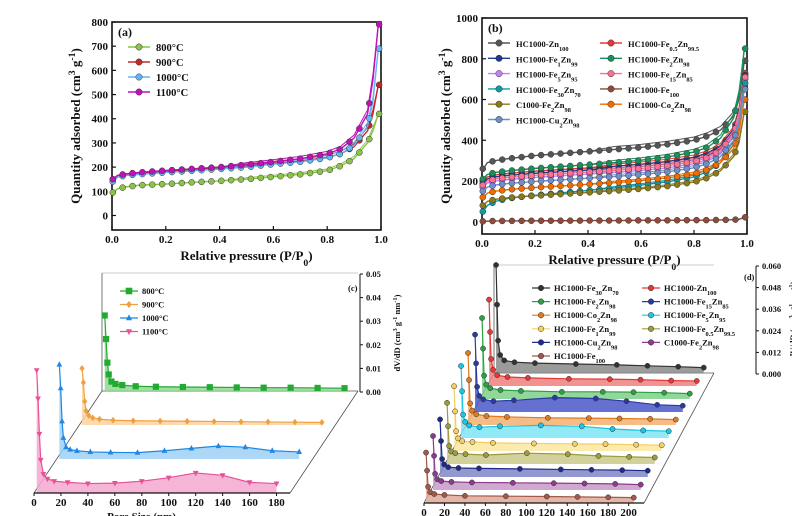 The image size is (792, 516). What do you see at coordinates (694, 244) in the screenshot?
I see `x-tick-label: 0.8` at bounding box center [694, 244].